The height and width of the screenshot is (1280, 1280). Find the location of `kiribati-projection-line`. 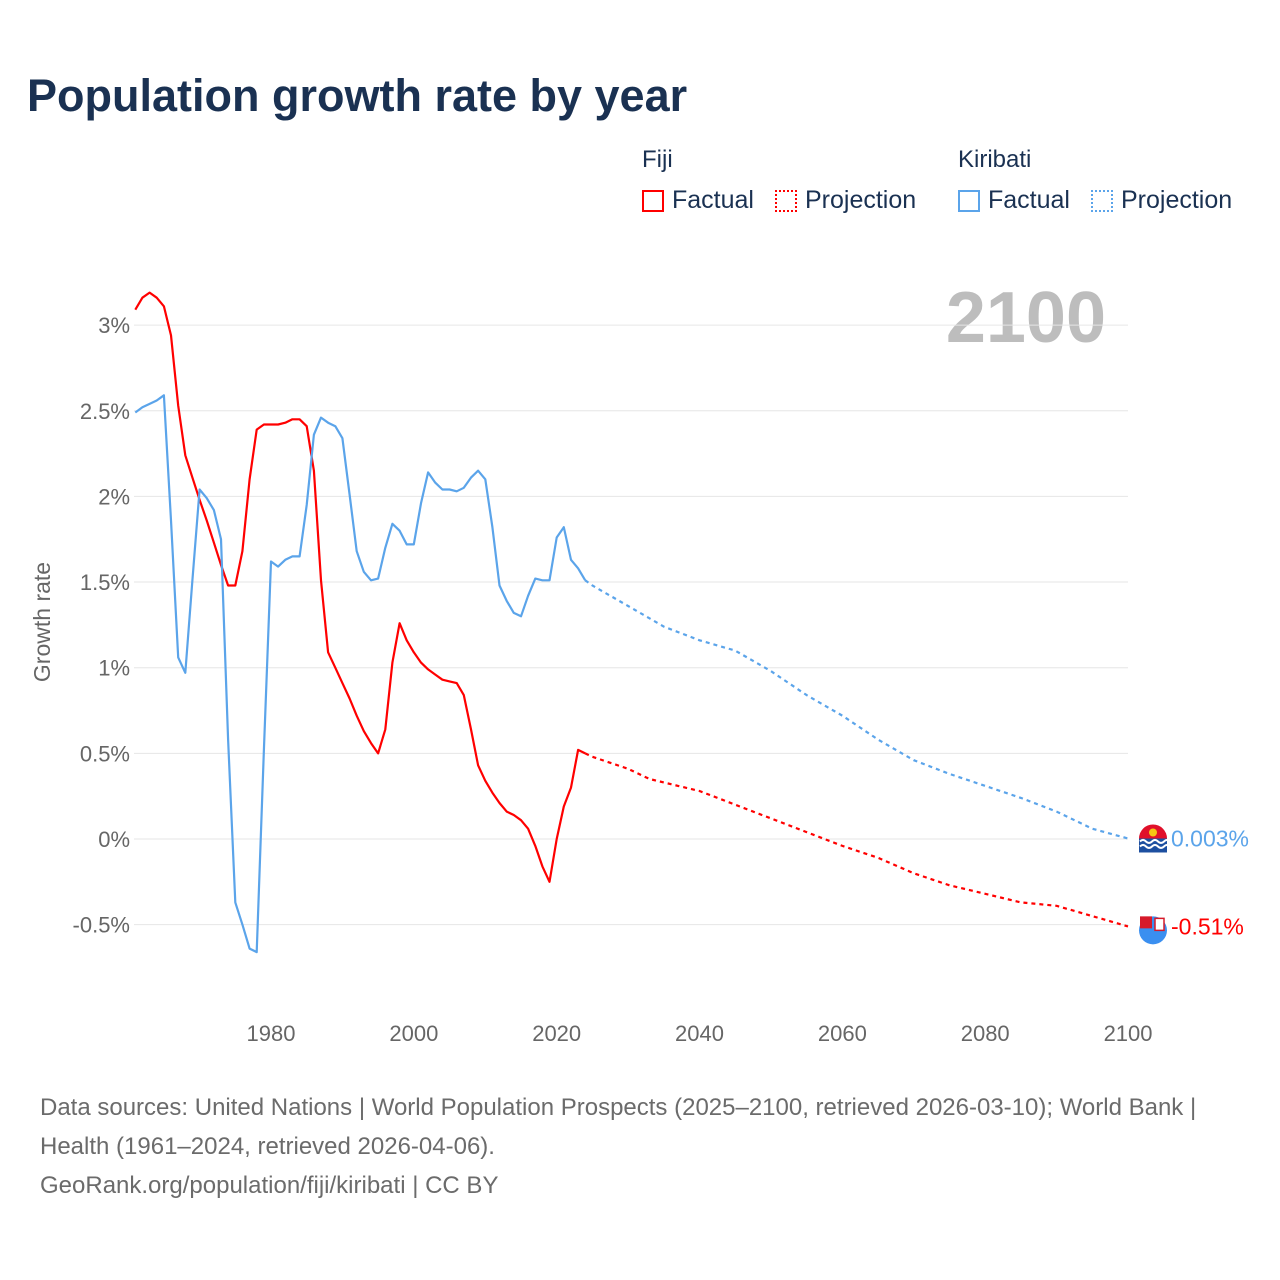

kiribati-projection-line is located at coordinates (856, 709).